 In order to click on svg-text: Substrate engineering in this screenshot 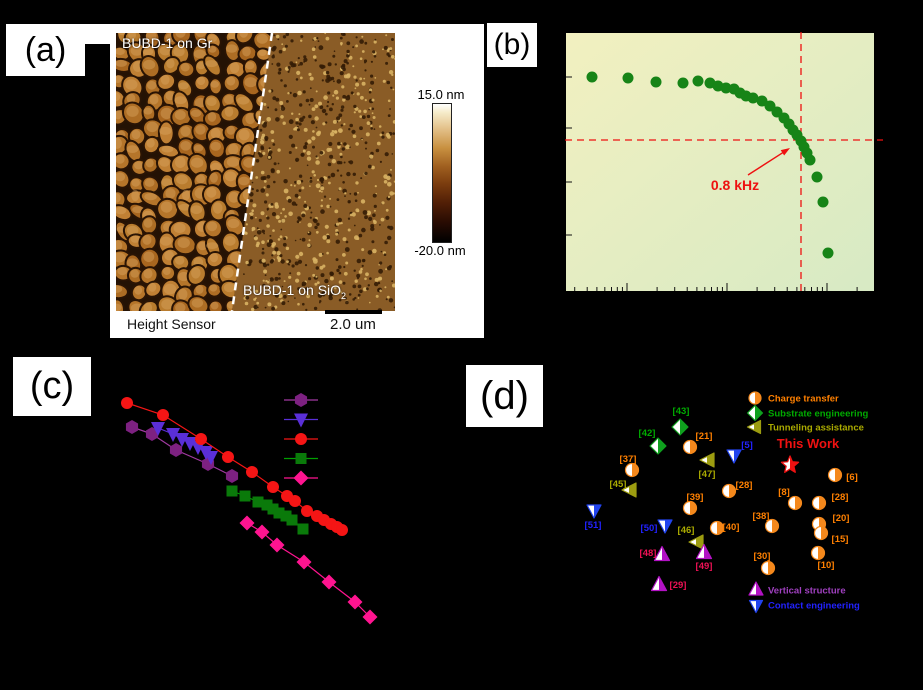, I will do `click(818, 414)`.